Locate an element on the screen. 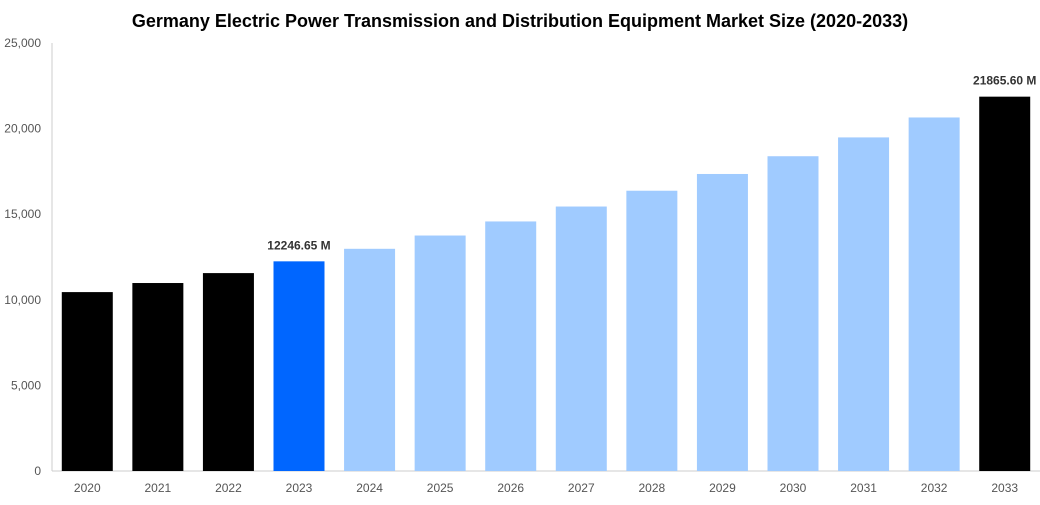  bar-2021 is located at coordinates (158, 377).